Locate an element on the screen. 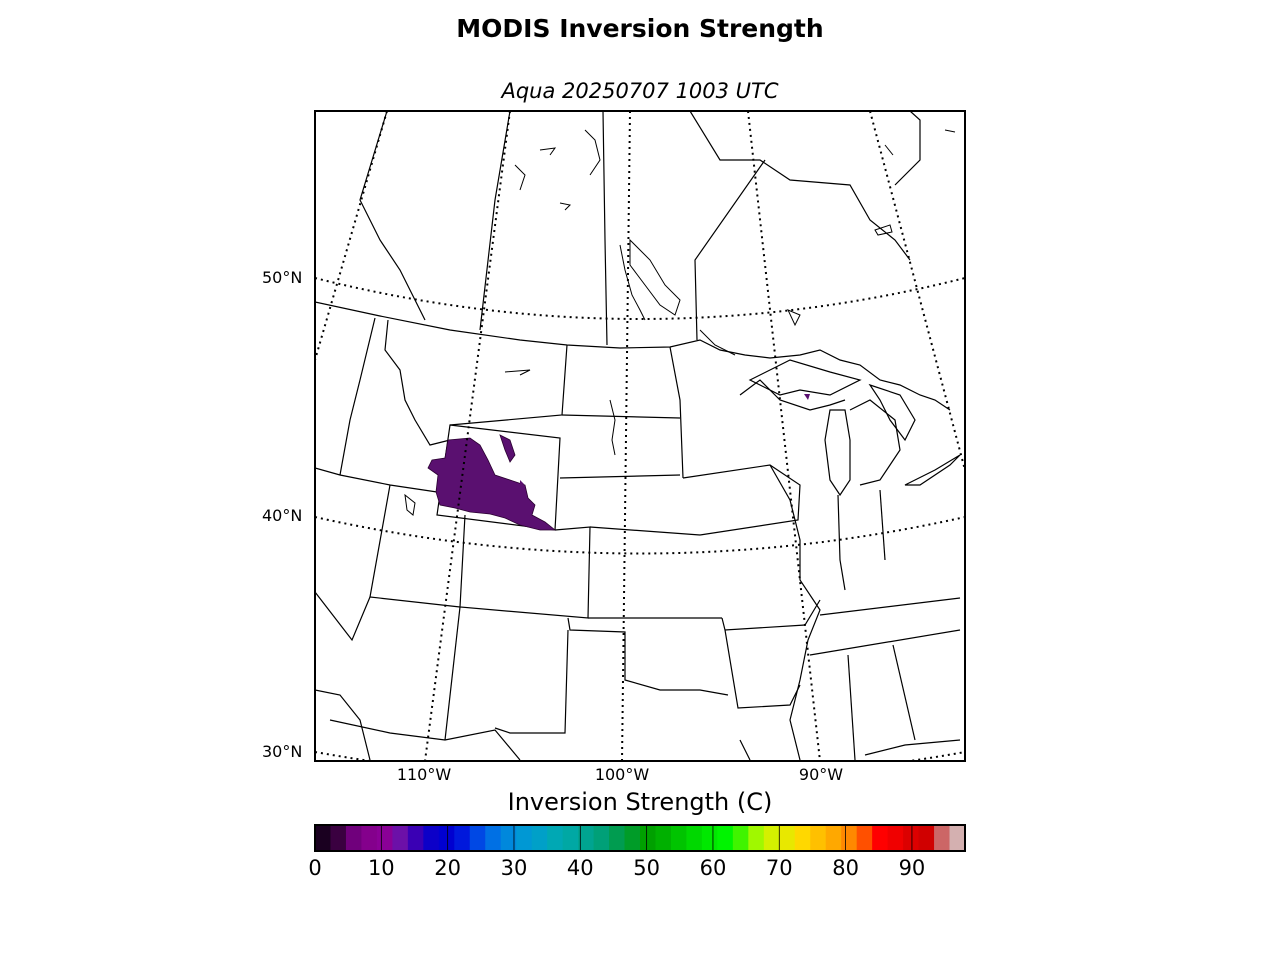 The image size is (1280, 960). state-line-al-ga is located at coordinates (904, 692).